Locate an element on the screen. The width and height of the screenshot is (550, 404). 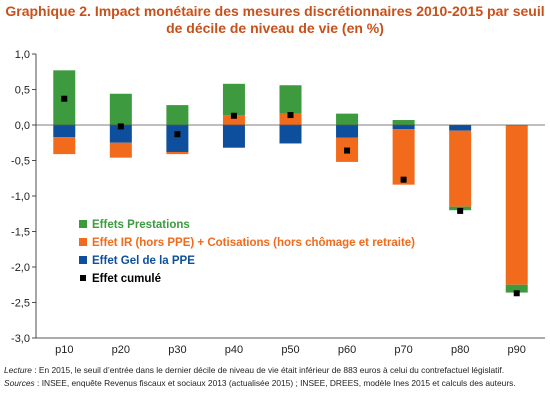
x-axis: p10 p20 p30 p40 p50 p60 p70 p80 p90 is located at coordinates (290, 350).